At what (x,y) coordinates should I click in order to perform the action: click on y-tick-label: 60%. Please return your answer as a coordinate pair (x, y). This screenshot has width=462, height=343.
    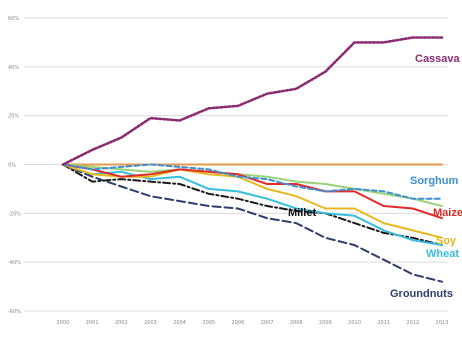
    Looking at the image, I should click on (13, 19).